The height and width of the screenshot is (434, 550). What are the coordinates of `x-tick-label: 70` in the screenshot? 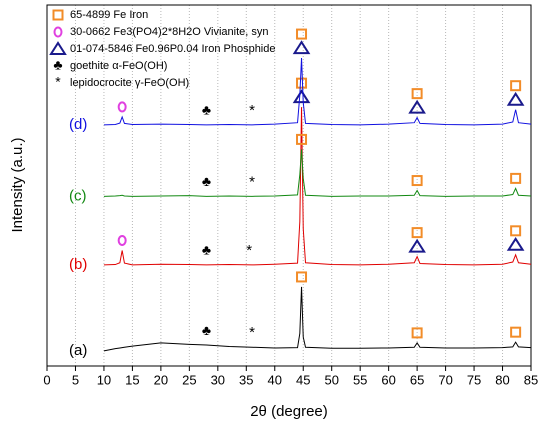 It's located at (445, 379).